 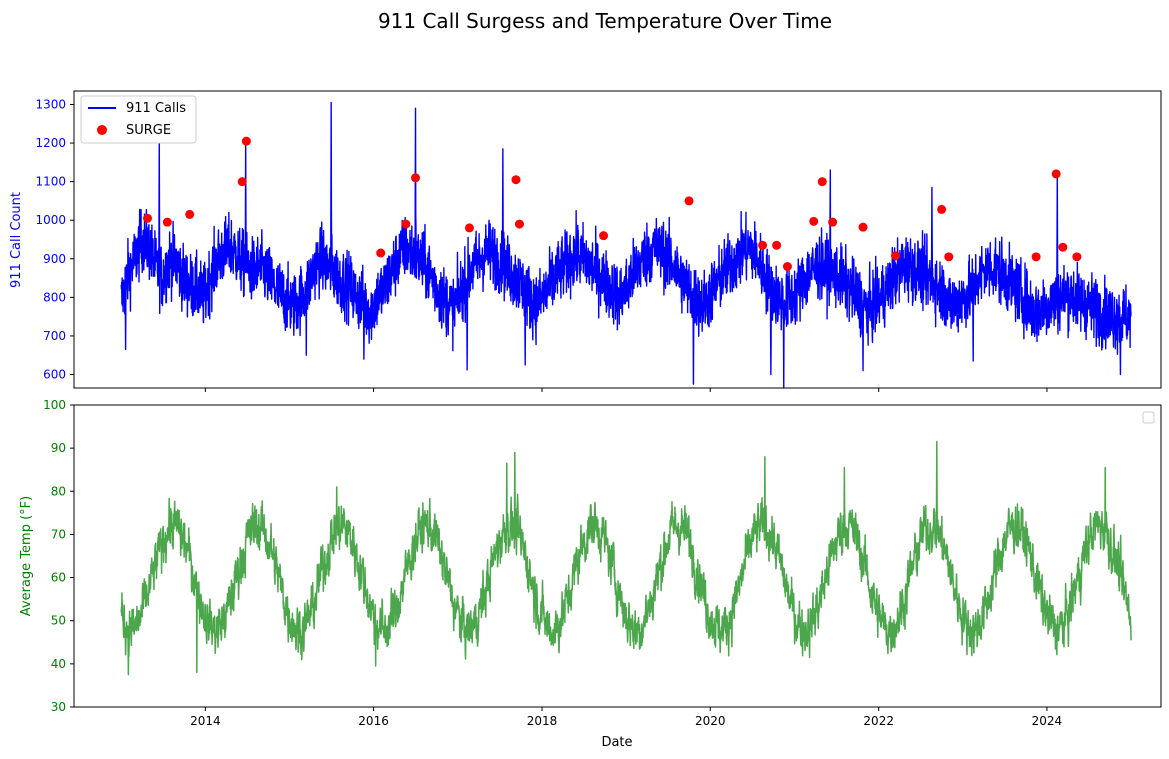 What do you see at coordinates (16, 240) in the screenshot?
I see `calls-y-label: 911 Call Count` at bounding box center [16, 240].